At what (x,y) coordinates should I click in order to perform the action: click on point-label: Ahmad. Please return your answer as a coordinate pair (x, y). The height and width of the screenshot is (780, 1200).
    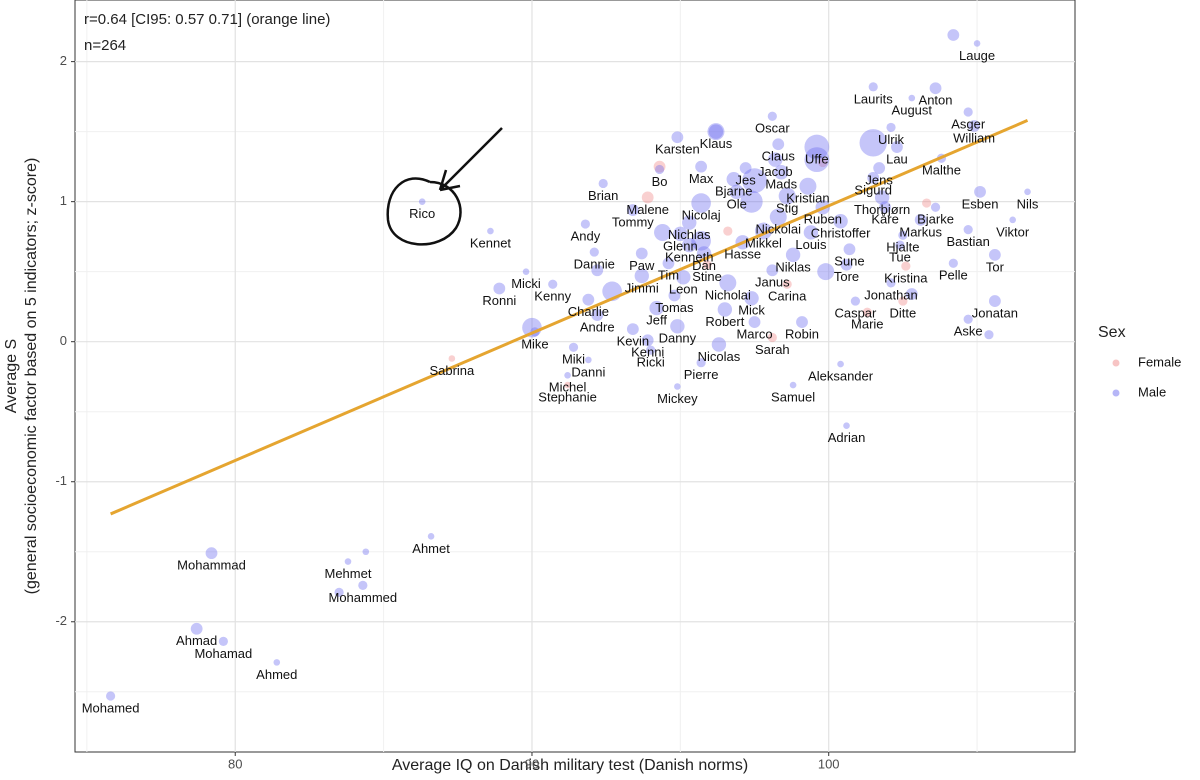
    Looking at the image, I should click on (196, 640).